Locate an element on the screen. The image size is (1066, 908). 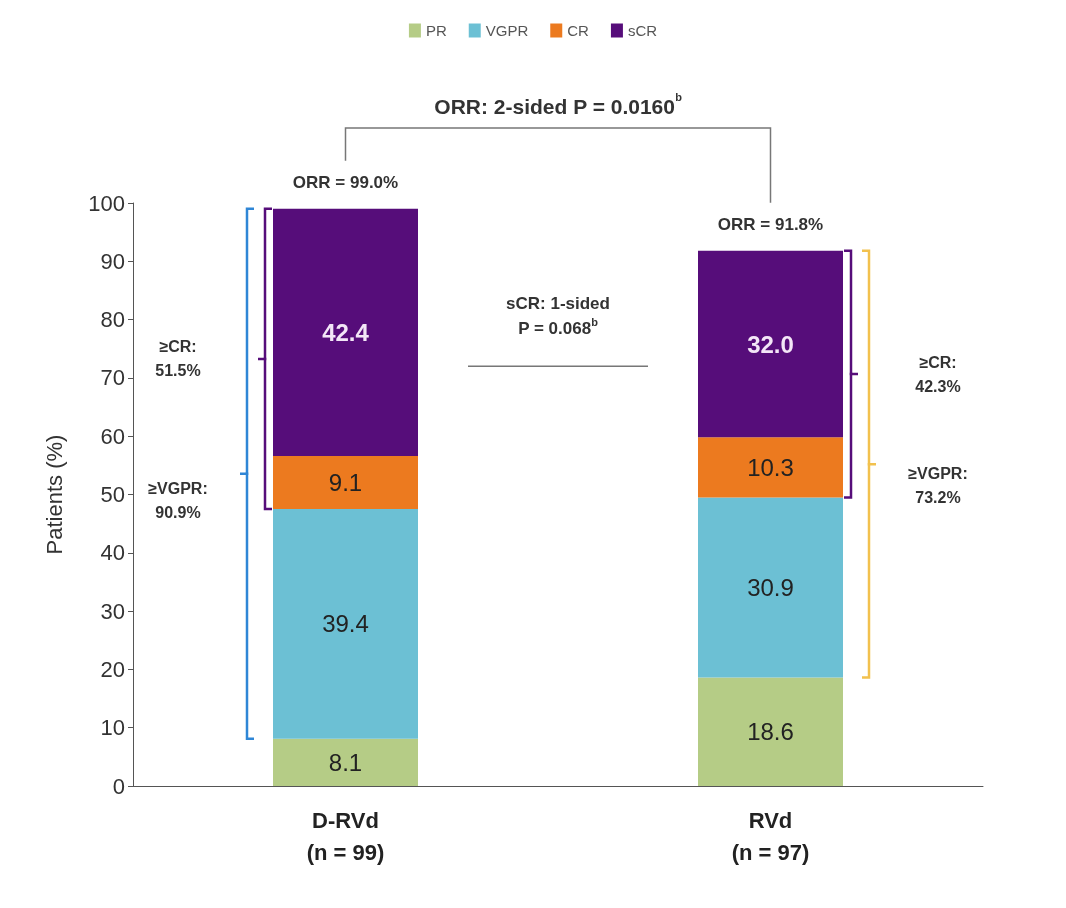
data-label: 8.1 is located at coordinates (345, 762).